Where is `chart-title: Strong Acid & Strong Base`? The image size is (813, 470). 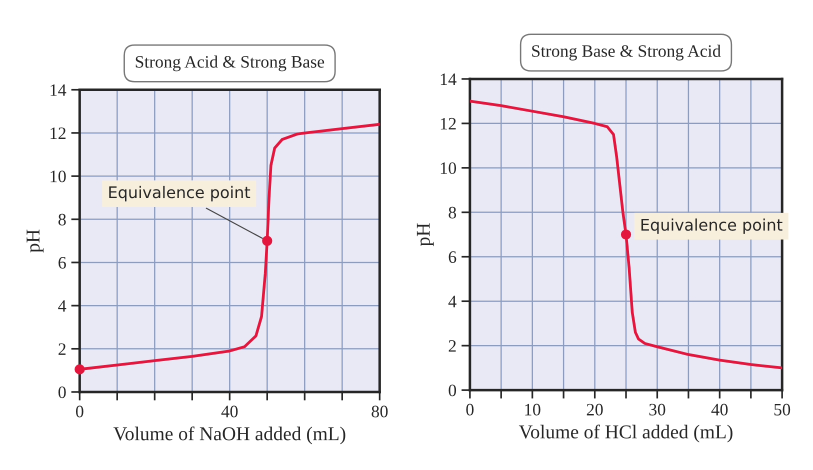 chart-title: Strong Acid & Strong Base is located at coordinates (230, 64).